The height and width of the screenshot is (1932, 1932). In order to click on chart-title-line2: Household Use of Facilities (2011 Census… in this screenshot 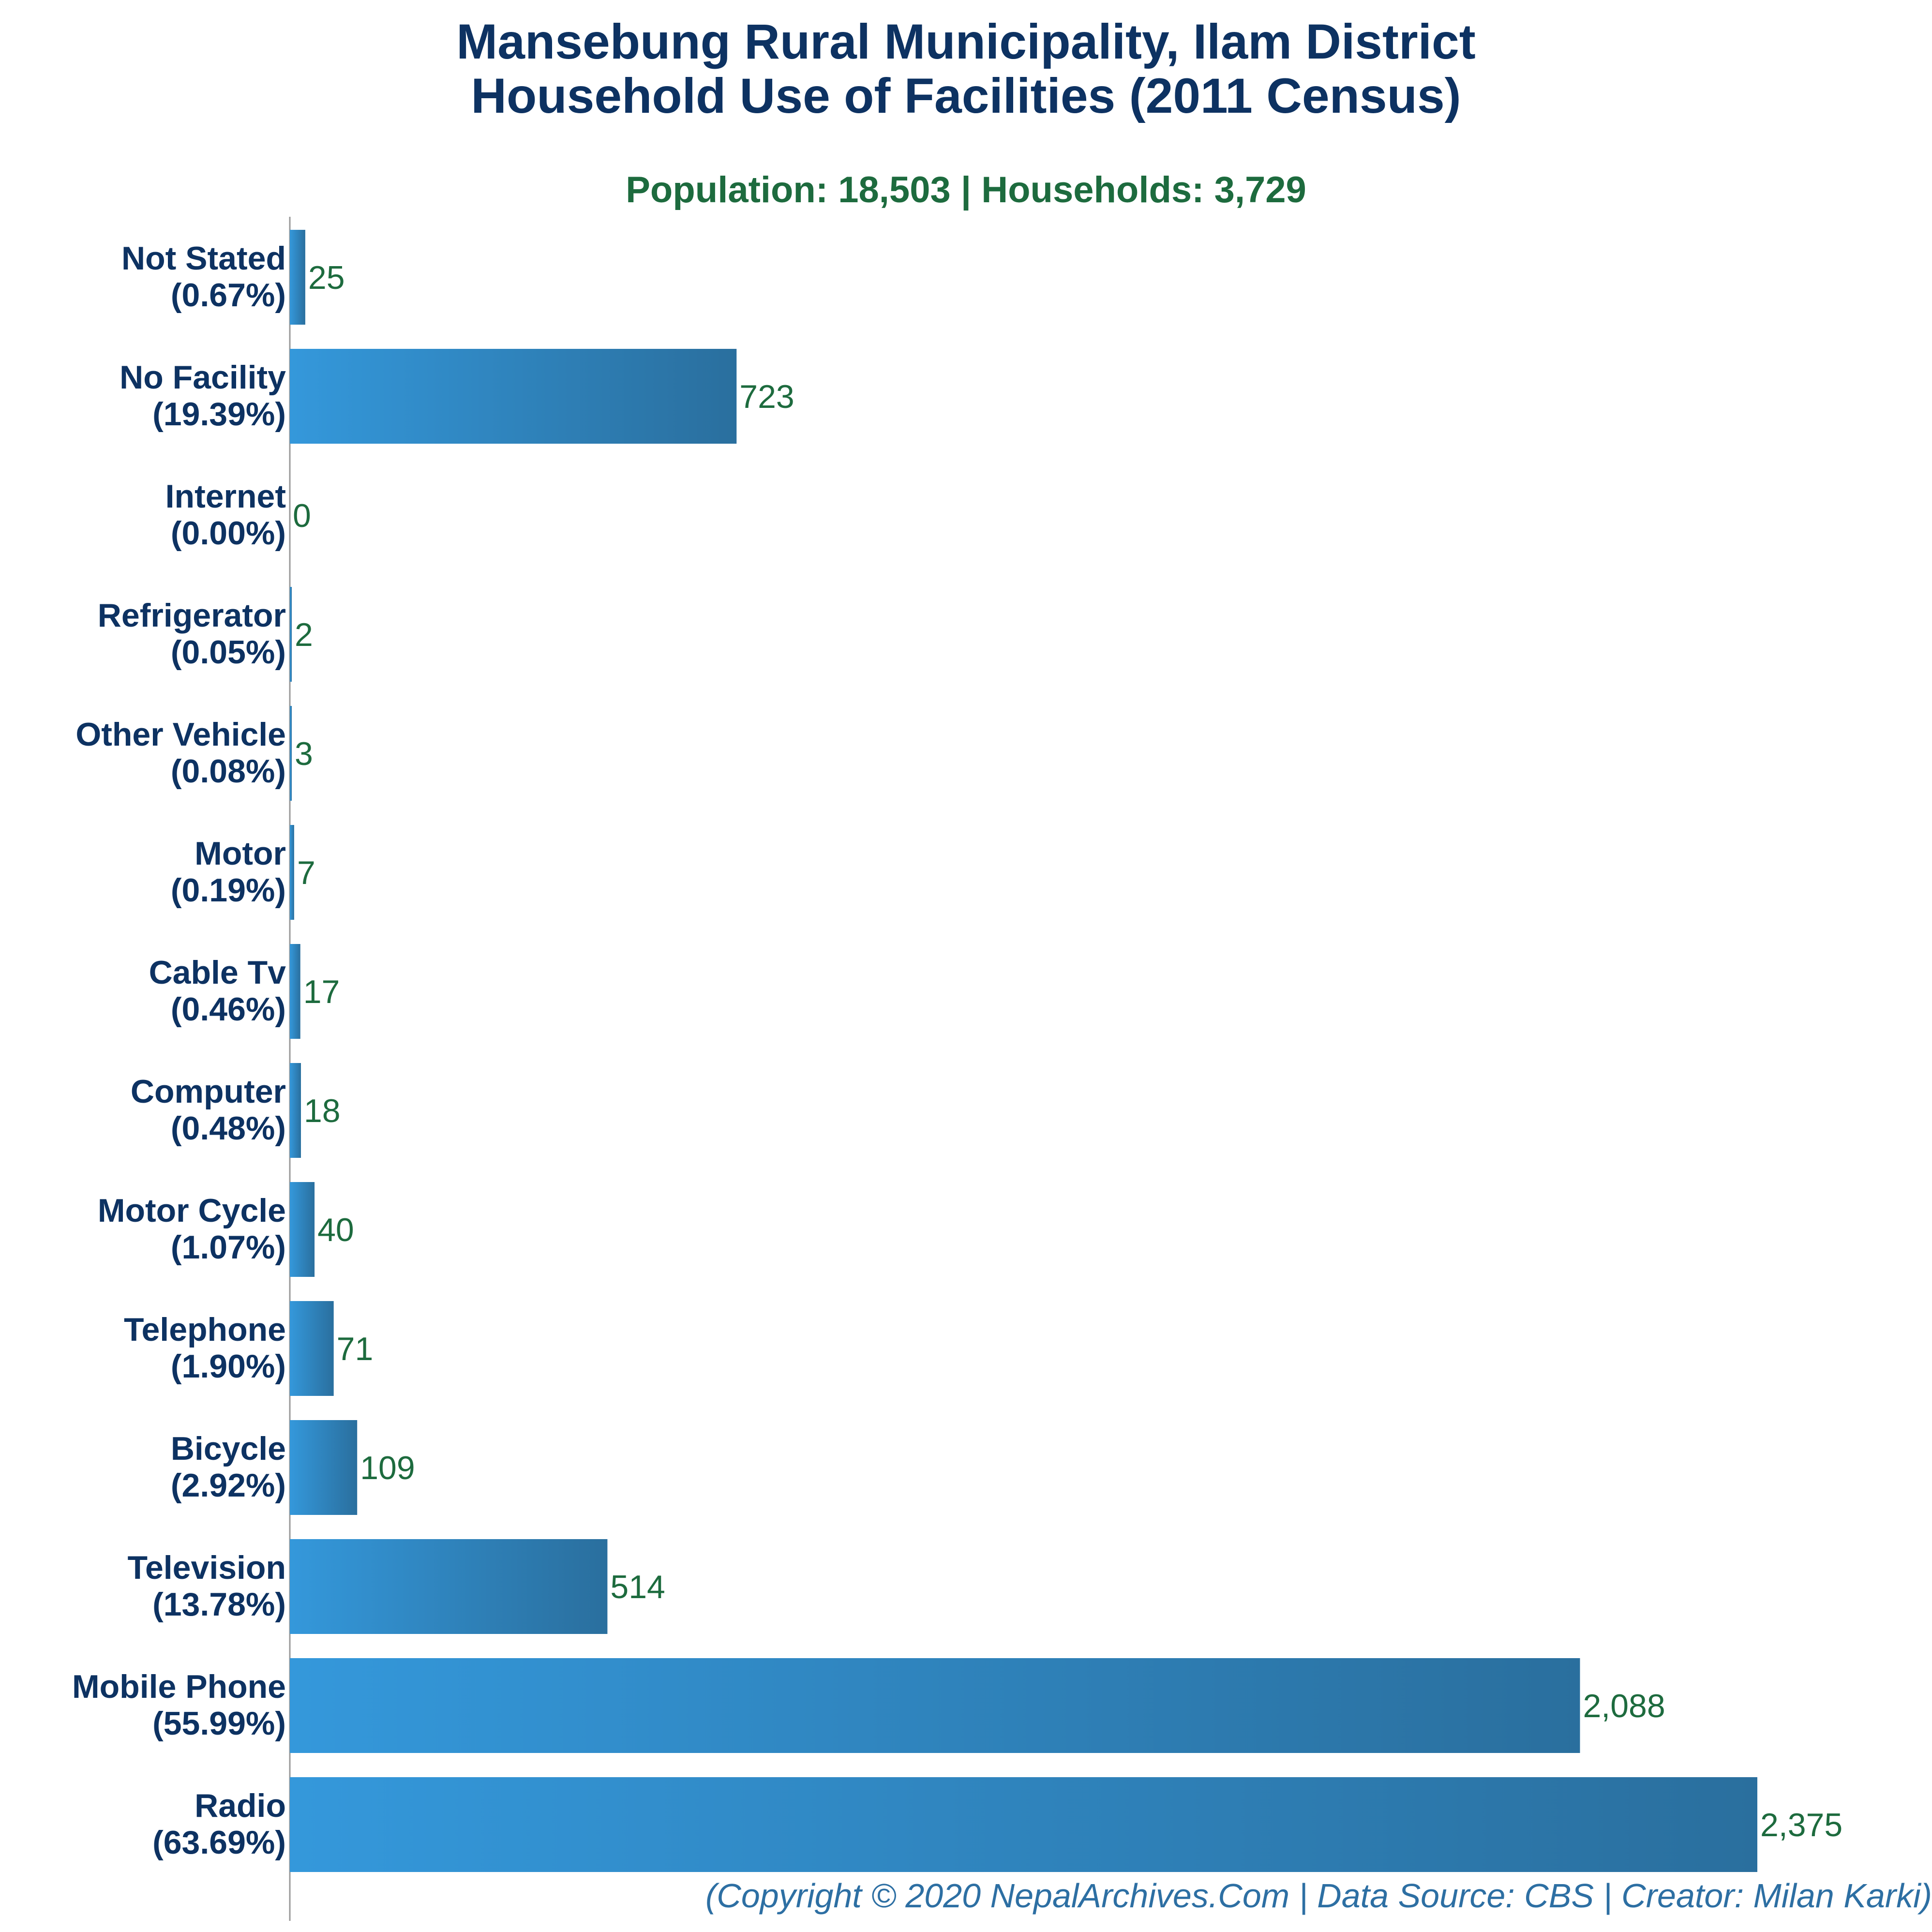, I will do `click(966, 95)`.